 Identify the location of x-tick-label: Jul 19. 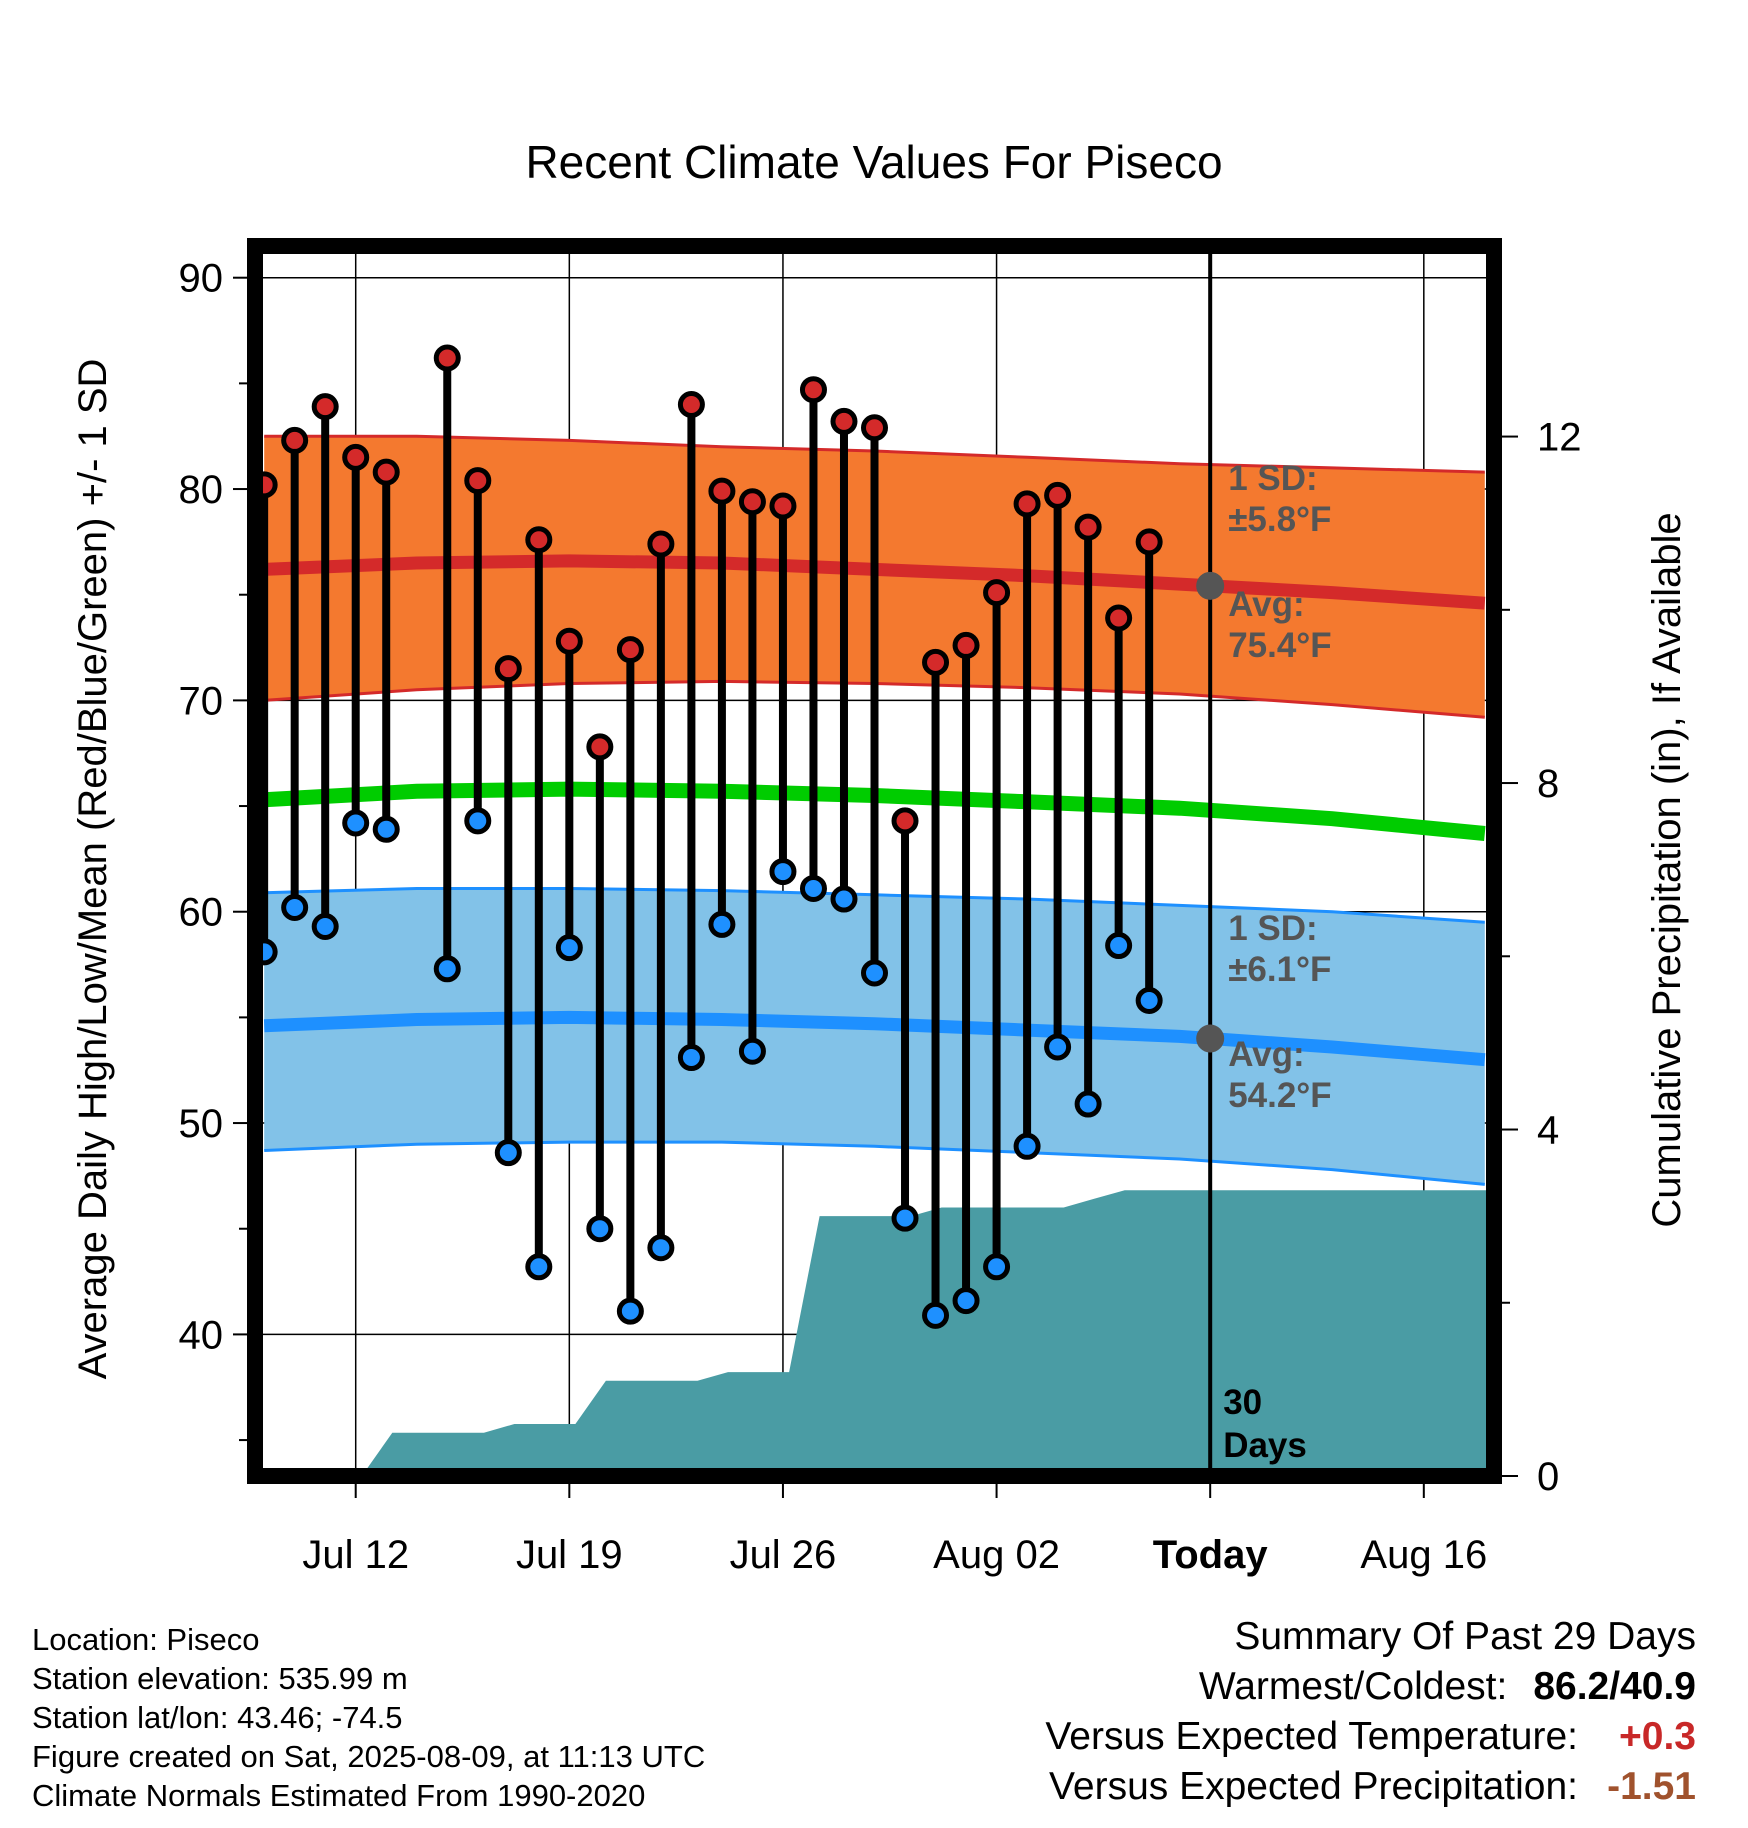
(569, 1555).